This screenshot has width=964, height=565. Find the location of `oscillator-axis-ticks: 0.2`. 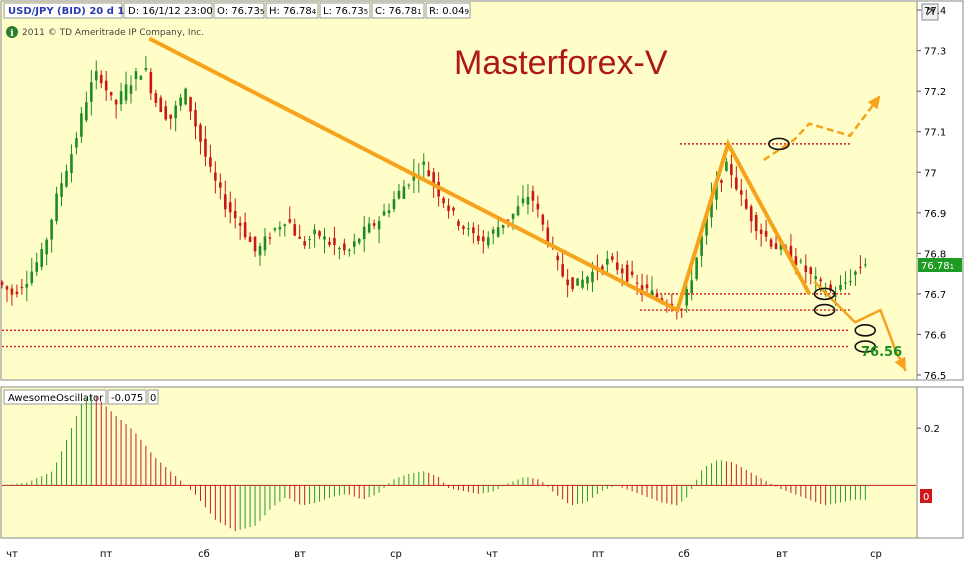

oscillator-axis-ticks: 0.2 is located at coordinates (928, 429).